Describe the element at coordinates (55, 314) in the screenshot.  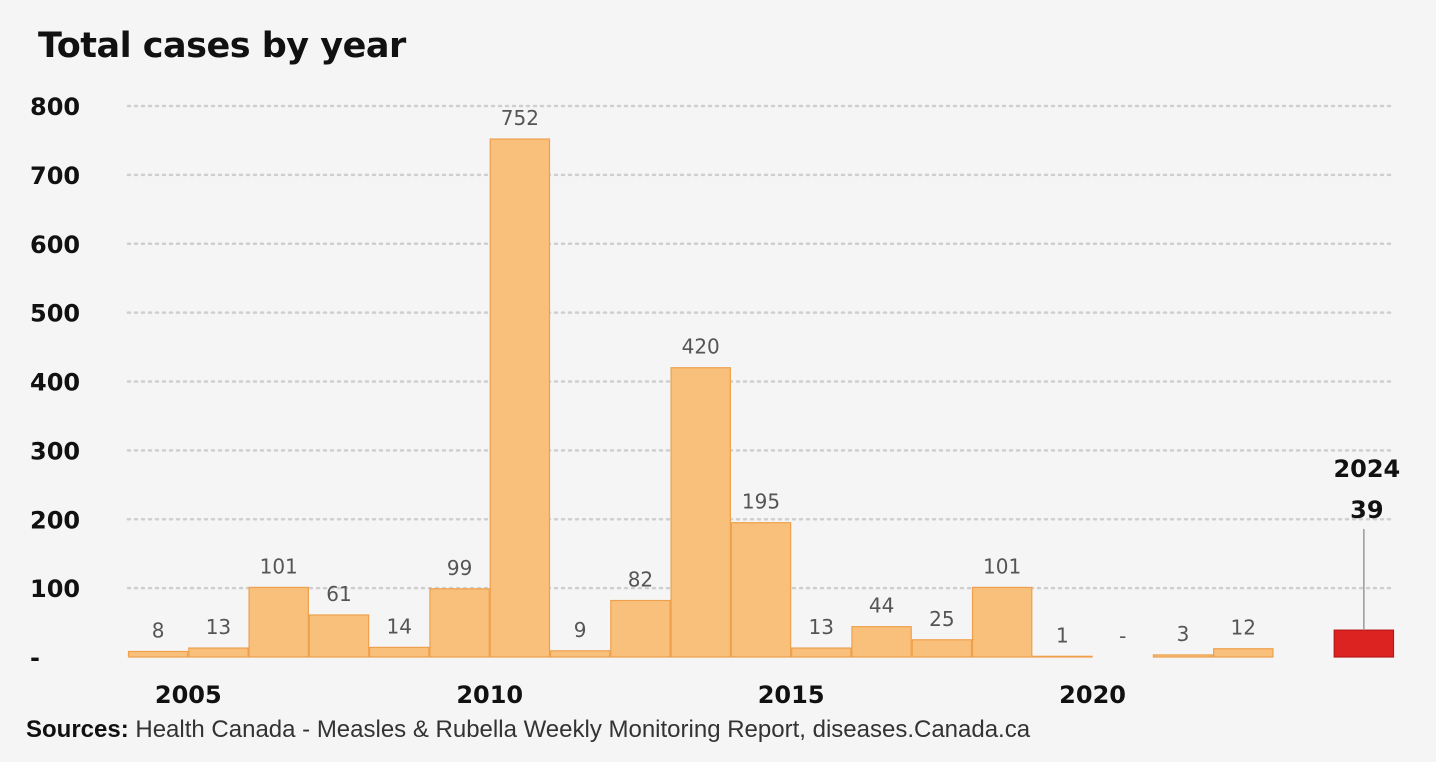
I see `y-tick-label: 500` at that location.